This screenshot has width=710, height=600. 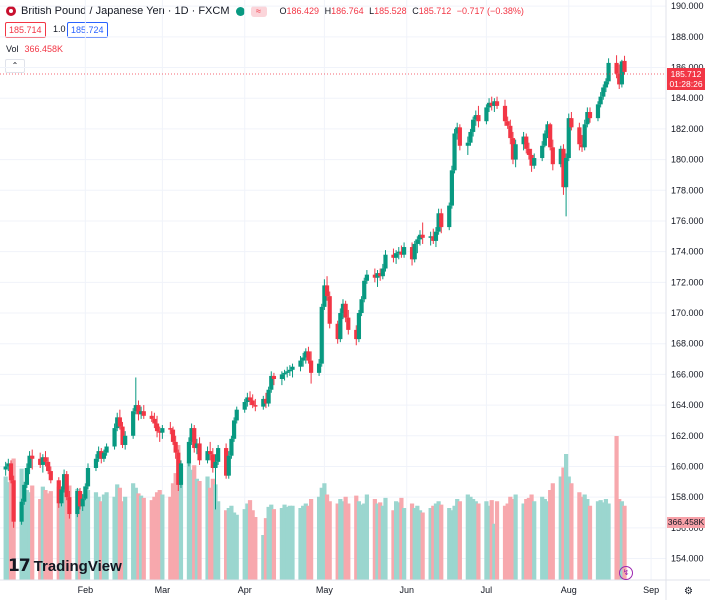 I want to click on sell-button: 185.714, so click(x=25, y=30).